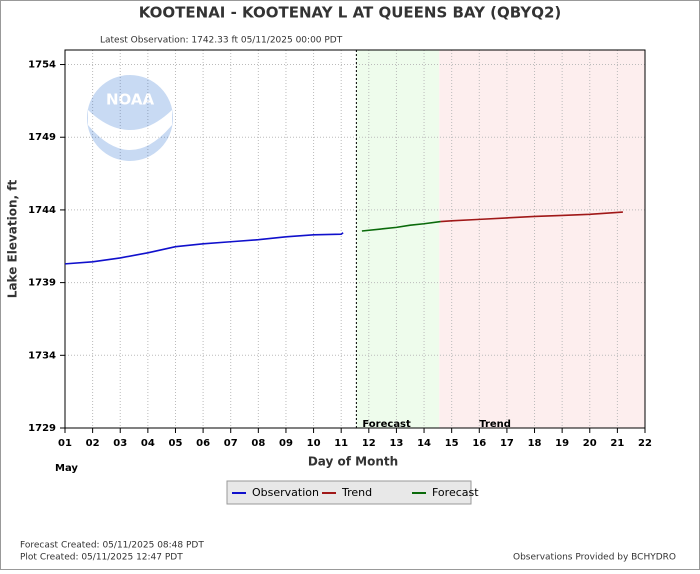  I want to click on footer-text: Forecast Created: 05/11/2025 08:48 PDT, so click(112, 546).